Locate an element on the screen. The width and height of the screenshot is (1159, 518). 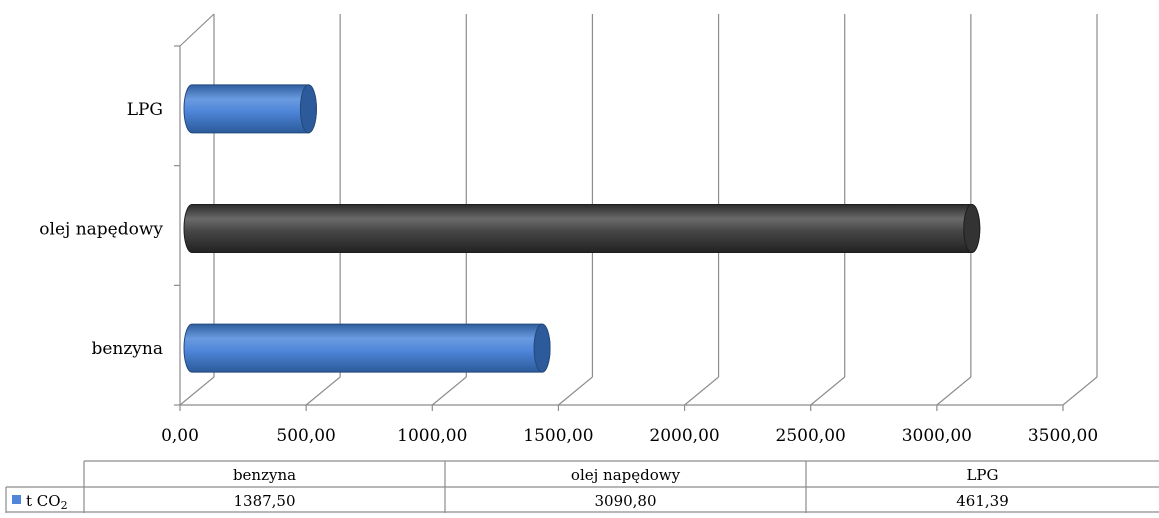
x-tick-label: 2000,00 is located at coordinates (684, 436).